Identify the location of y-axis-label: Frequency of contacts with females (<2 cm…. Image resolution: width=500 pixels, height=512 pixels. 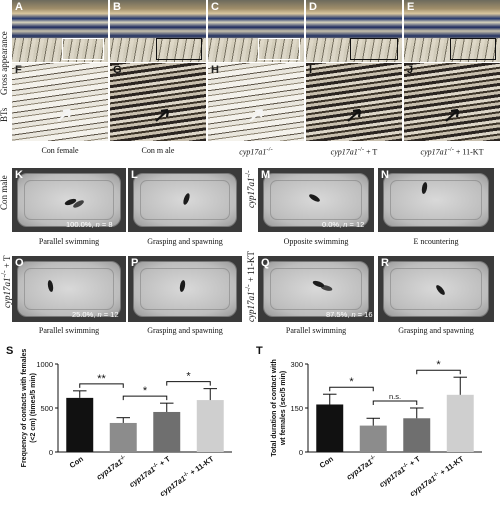
(29, 408).